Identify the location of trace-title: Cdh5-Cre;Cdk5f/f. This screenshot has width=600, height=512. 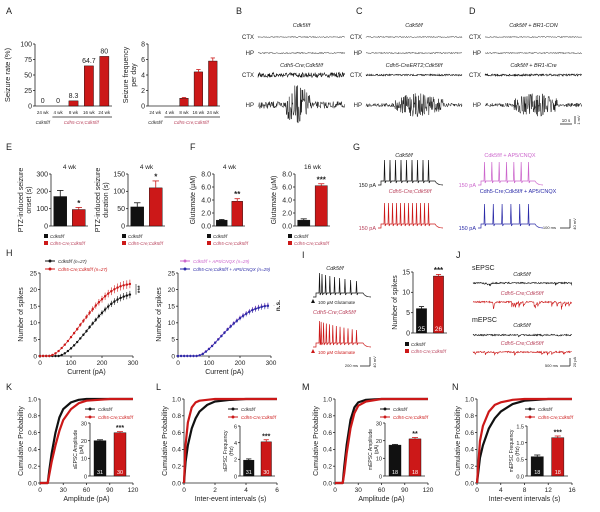
(301, 66).